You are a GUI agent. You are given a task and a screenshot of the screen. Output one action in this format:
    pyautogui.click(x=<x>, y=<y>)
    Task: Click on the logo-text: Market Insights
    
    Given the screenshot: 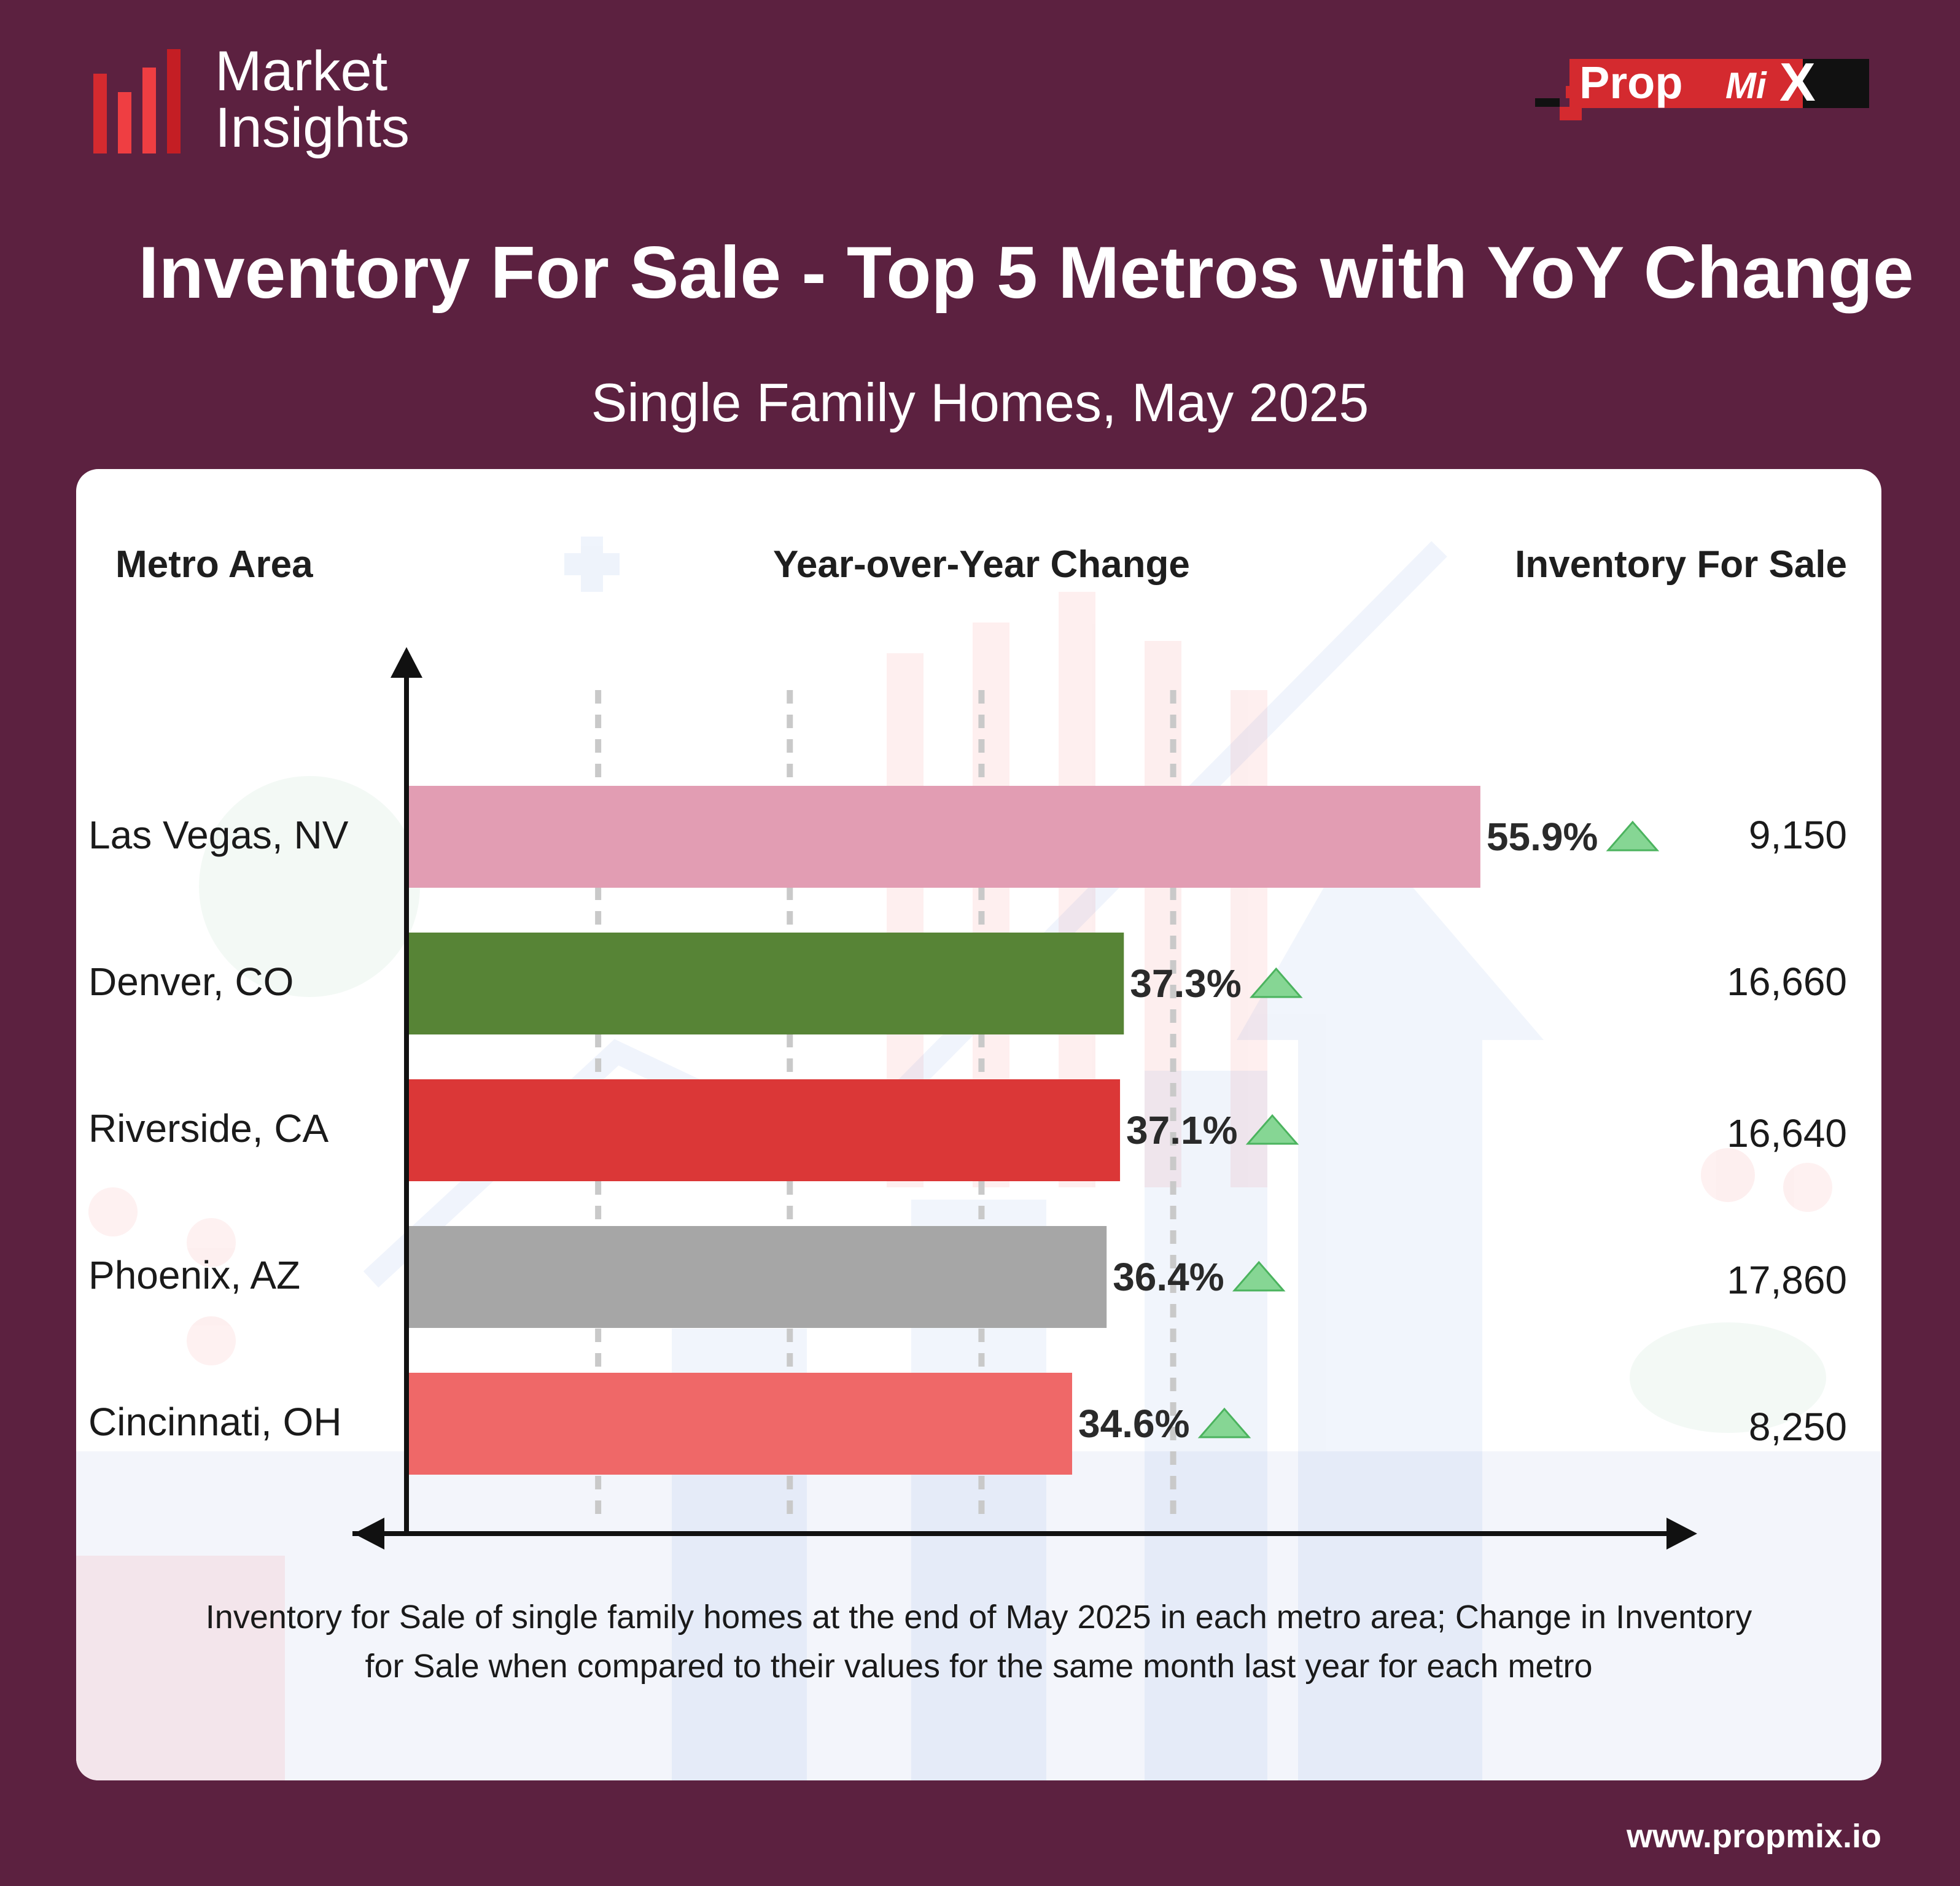 What is the action you would take?
    pyautogui.click(x=312, y=99)
    